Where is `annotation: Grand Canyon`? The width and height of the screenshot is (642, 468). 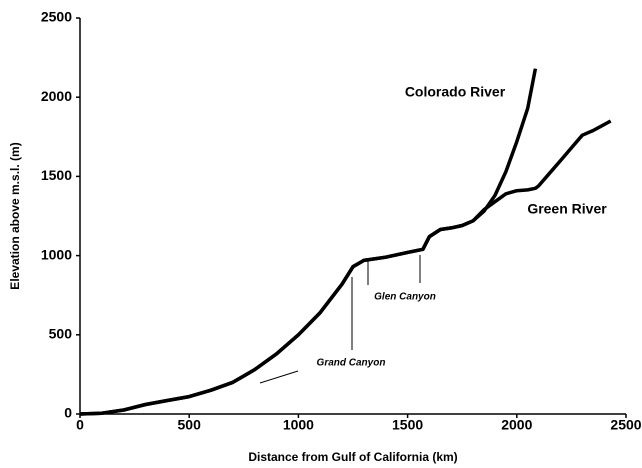
annotation: Grand Canyon is located at coordinates (351, 363).